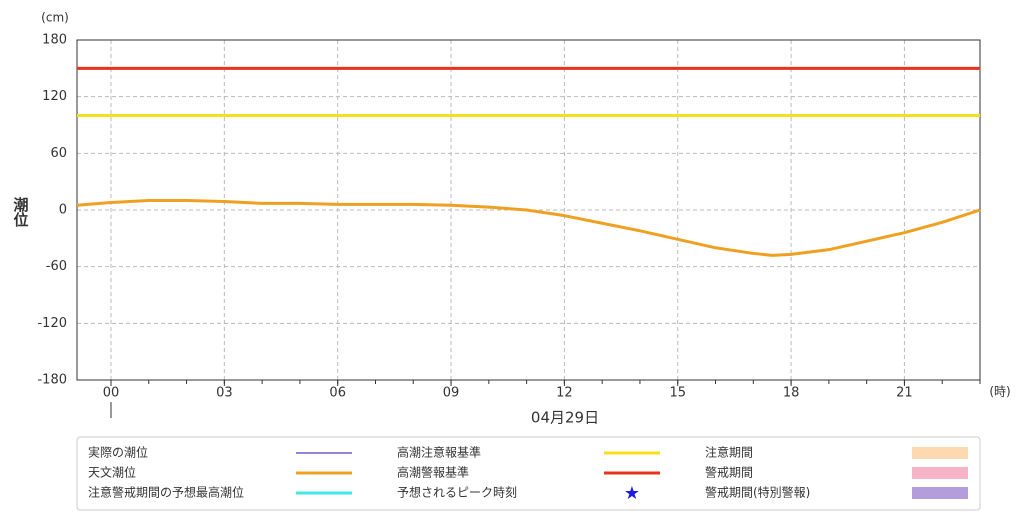 Image resolution: width=1024 pixels, height=529 pixels. Describe the element at coordinates (729, 472) in the screenshot. I see `legend-label: 警戒期間` at that location.